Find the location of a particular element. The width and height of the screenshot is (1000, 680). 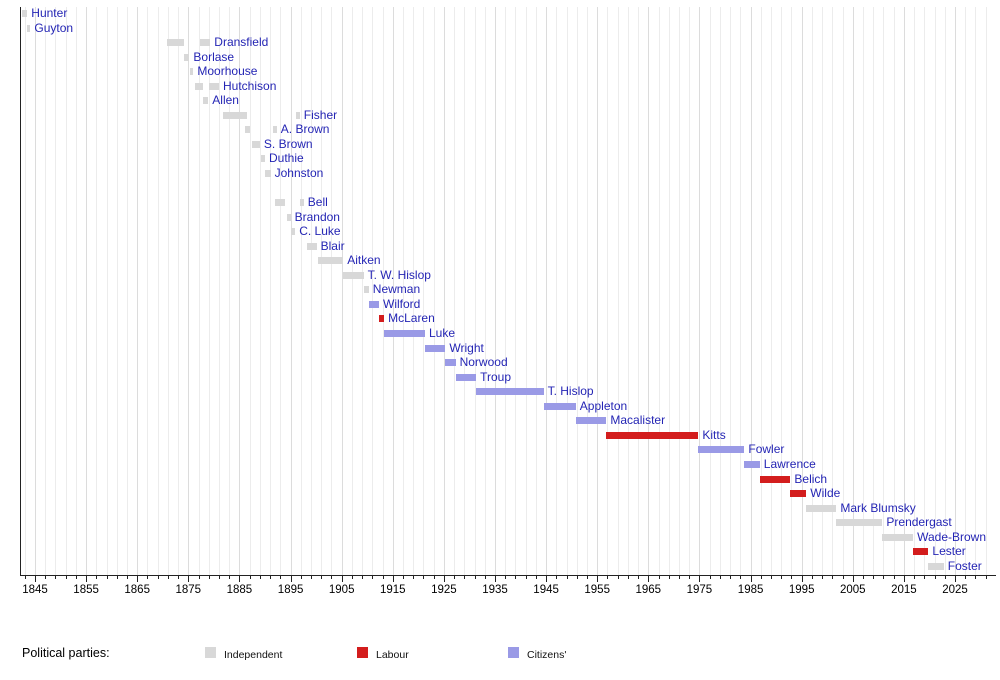

mayor-label: T. W. Hislop is located at coordinates (399, 274).